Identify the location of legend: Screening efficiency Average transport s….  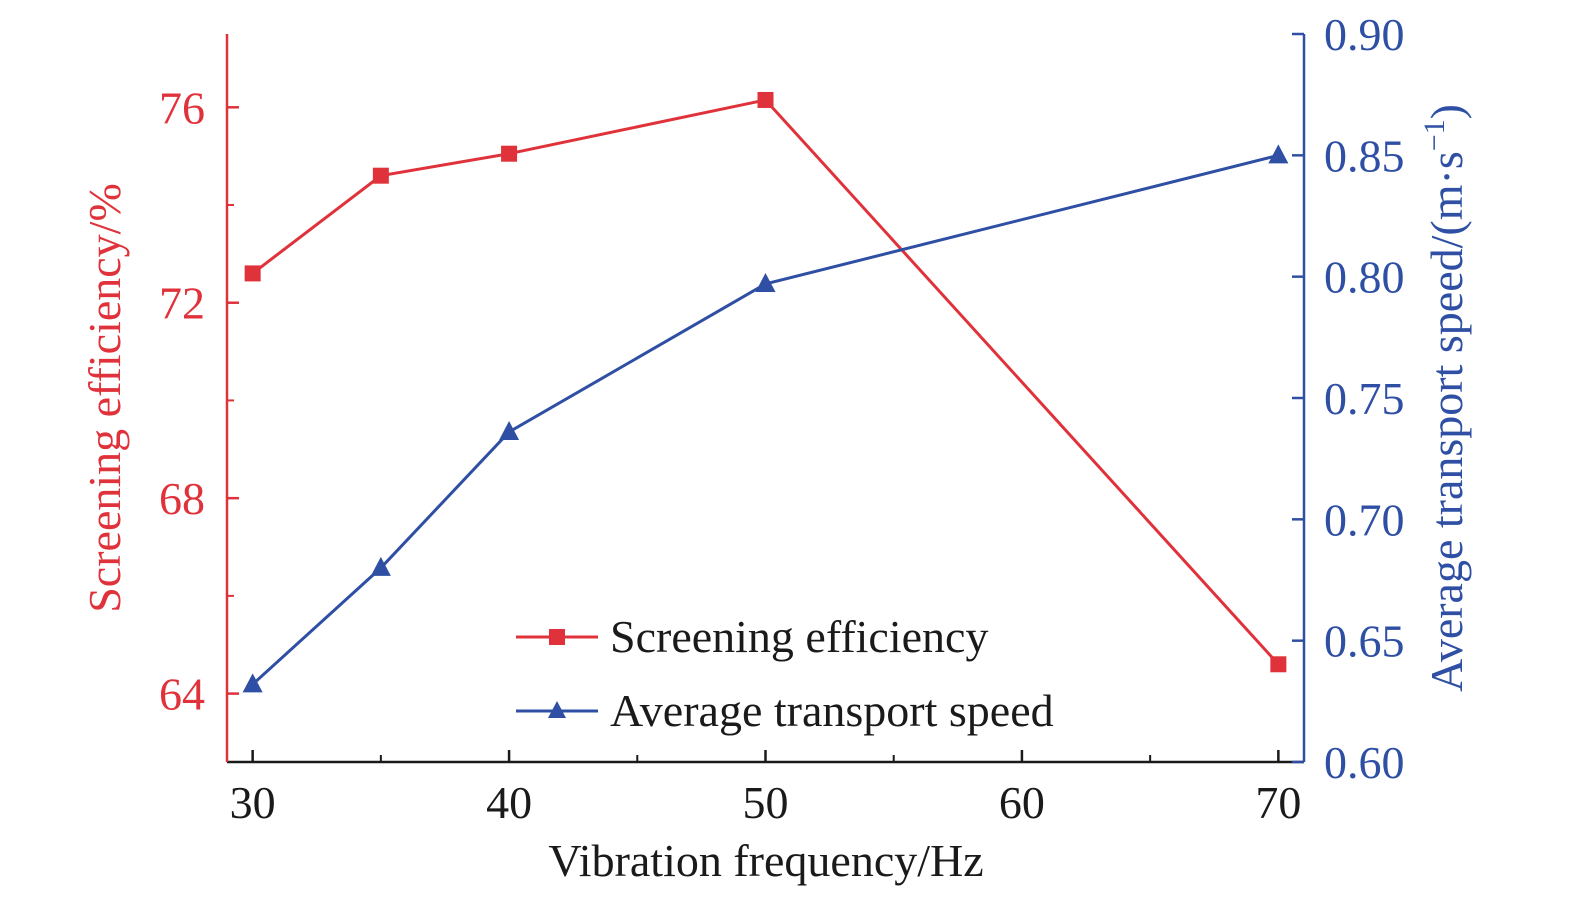
(785, 673).